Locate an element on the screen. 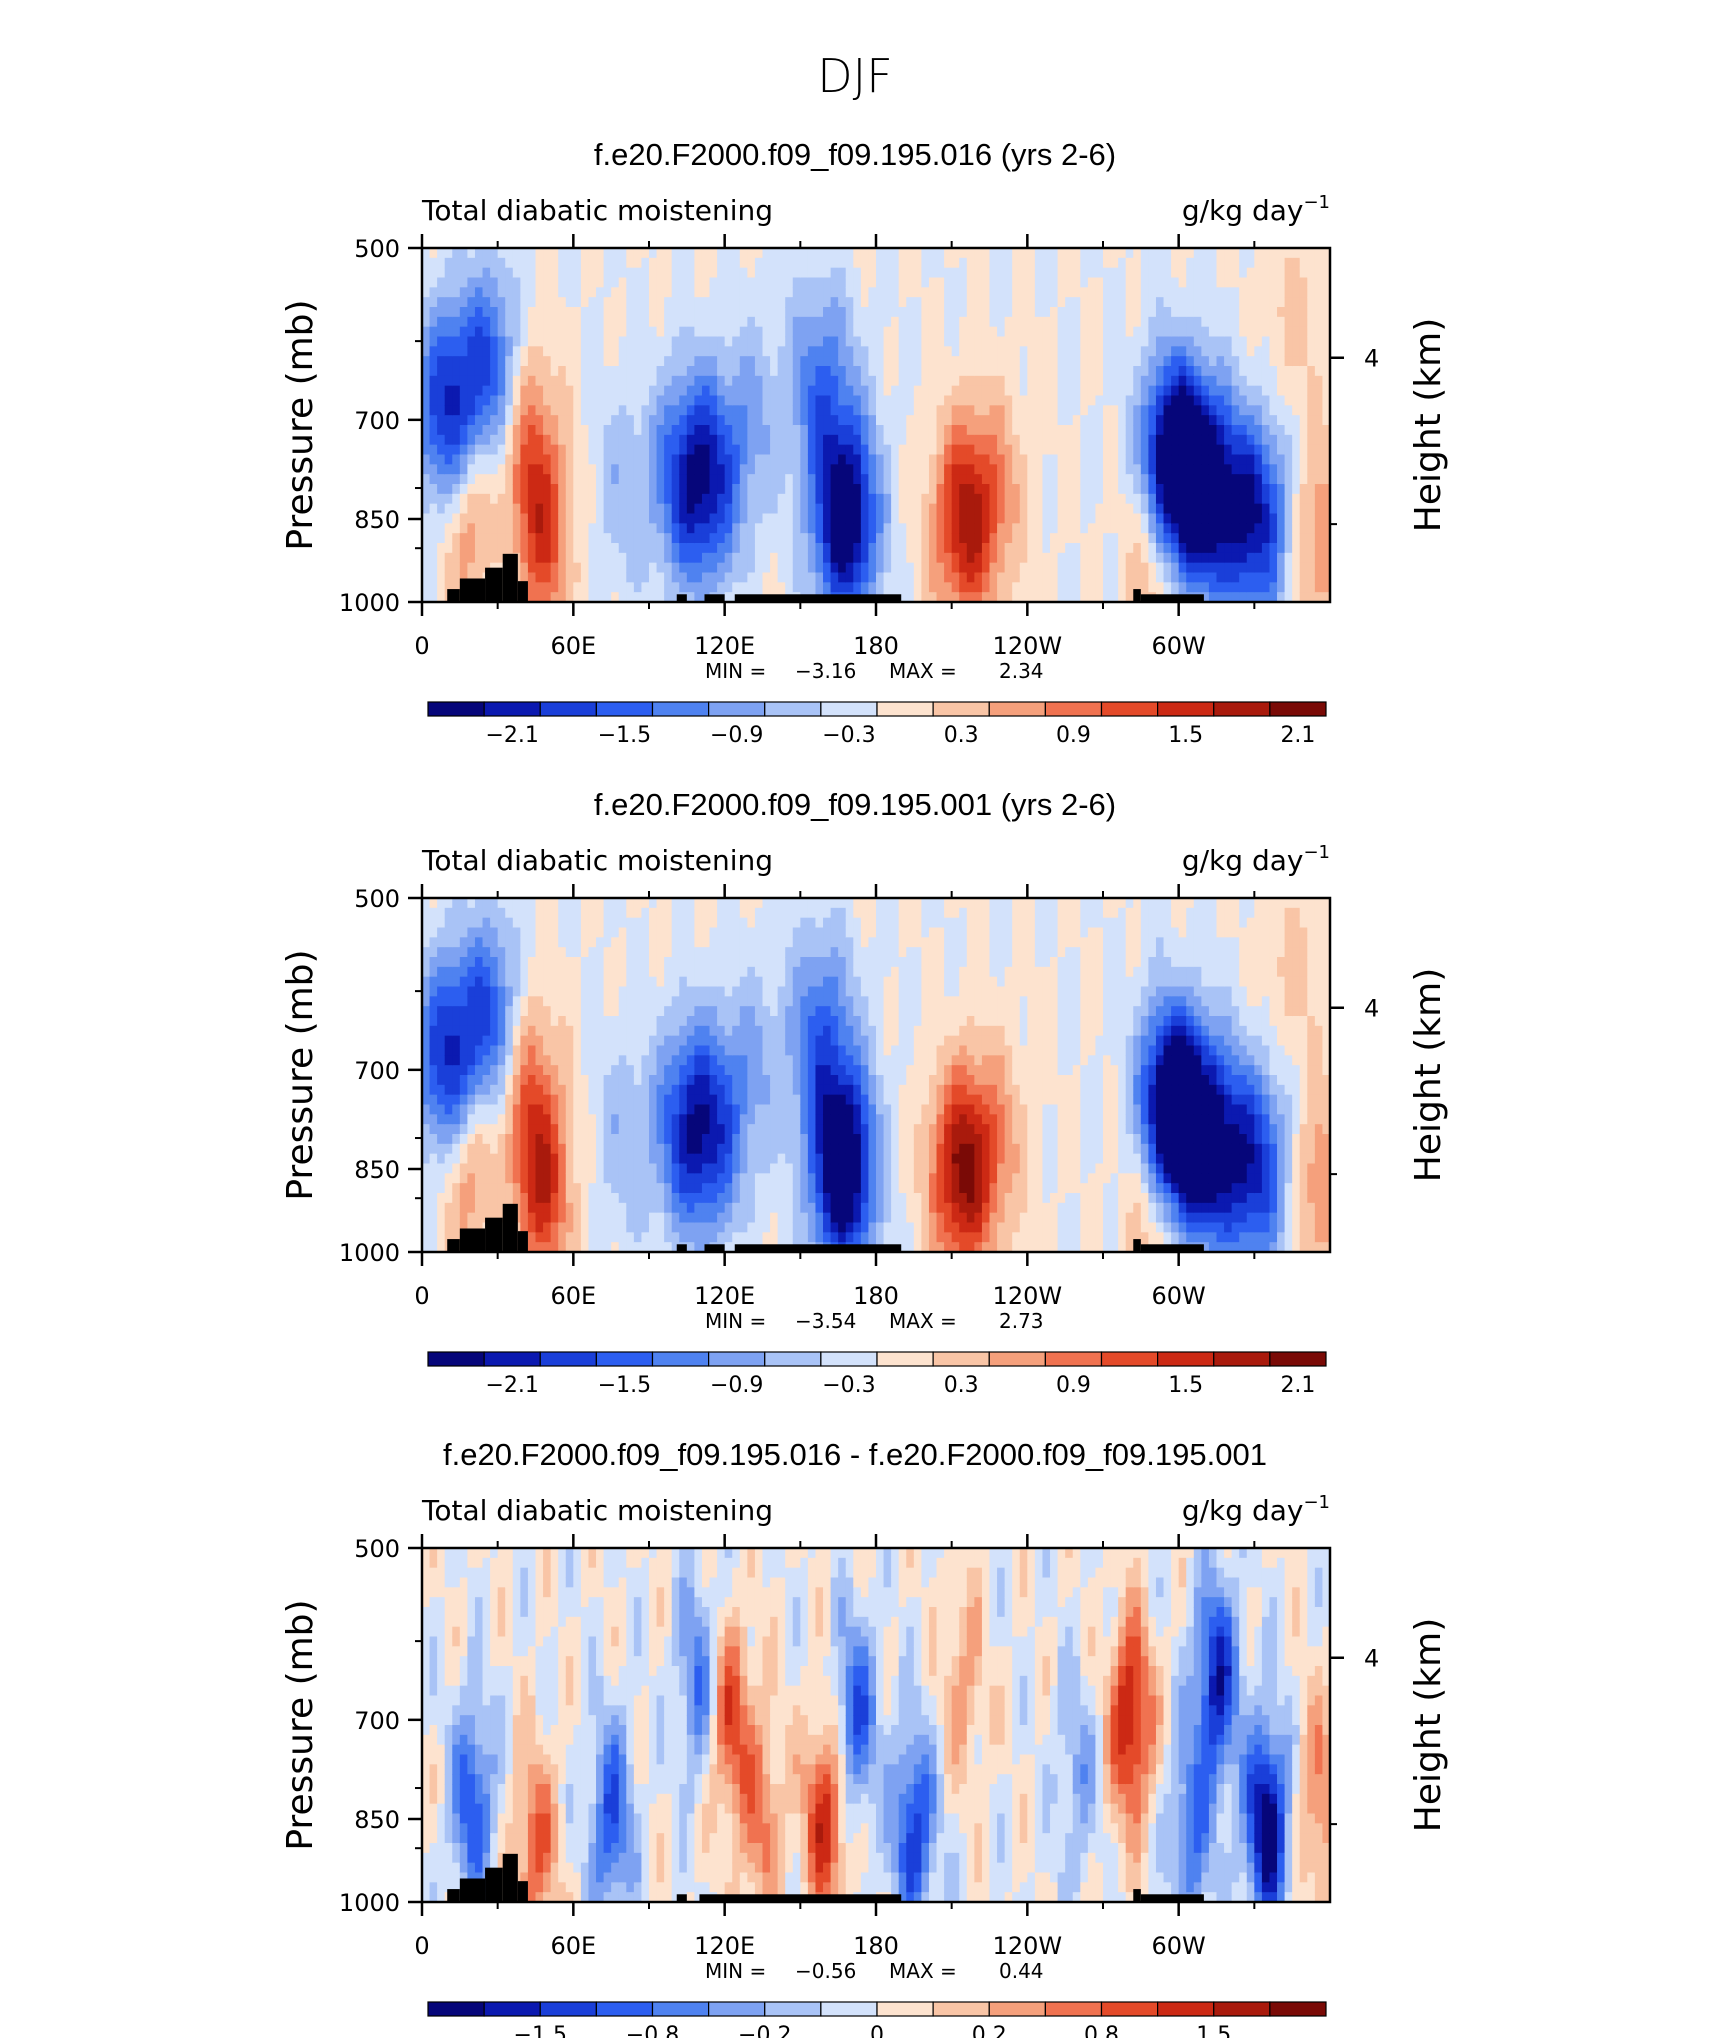  topography-mask is located at coordinates (522, 591).